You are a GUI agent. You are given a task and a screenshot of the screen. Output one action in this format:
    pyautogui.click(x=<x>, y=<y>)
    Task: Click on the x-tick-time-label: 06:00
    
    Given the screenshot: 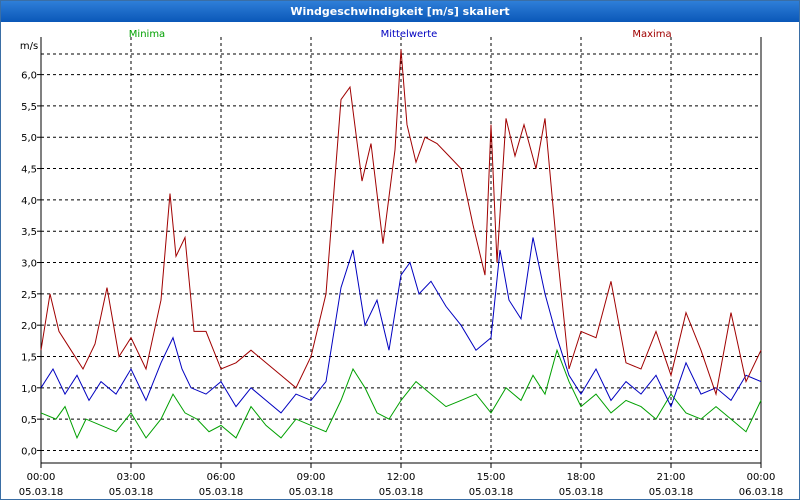 What is the action you would take?
    pyautogui.click(x=221, y=477)
    